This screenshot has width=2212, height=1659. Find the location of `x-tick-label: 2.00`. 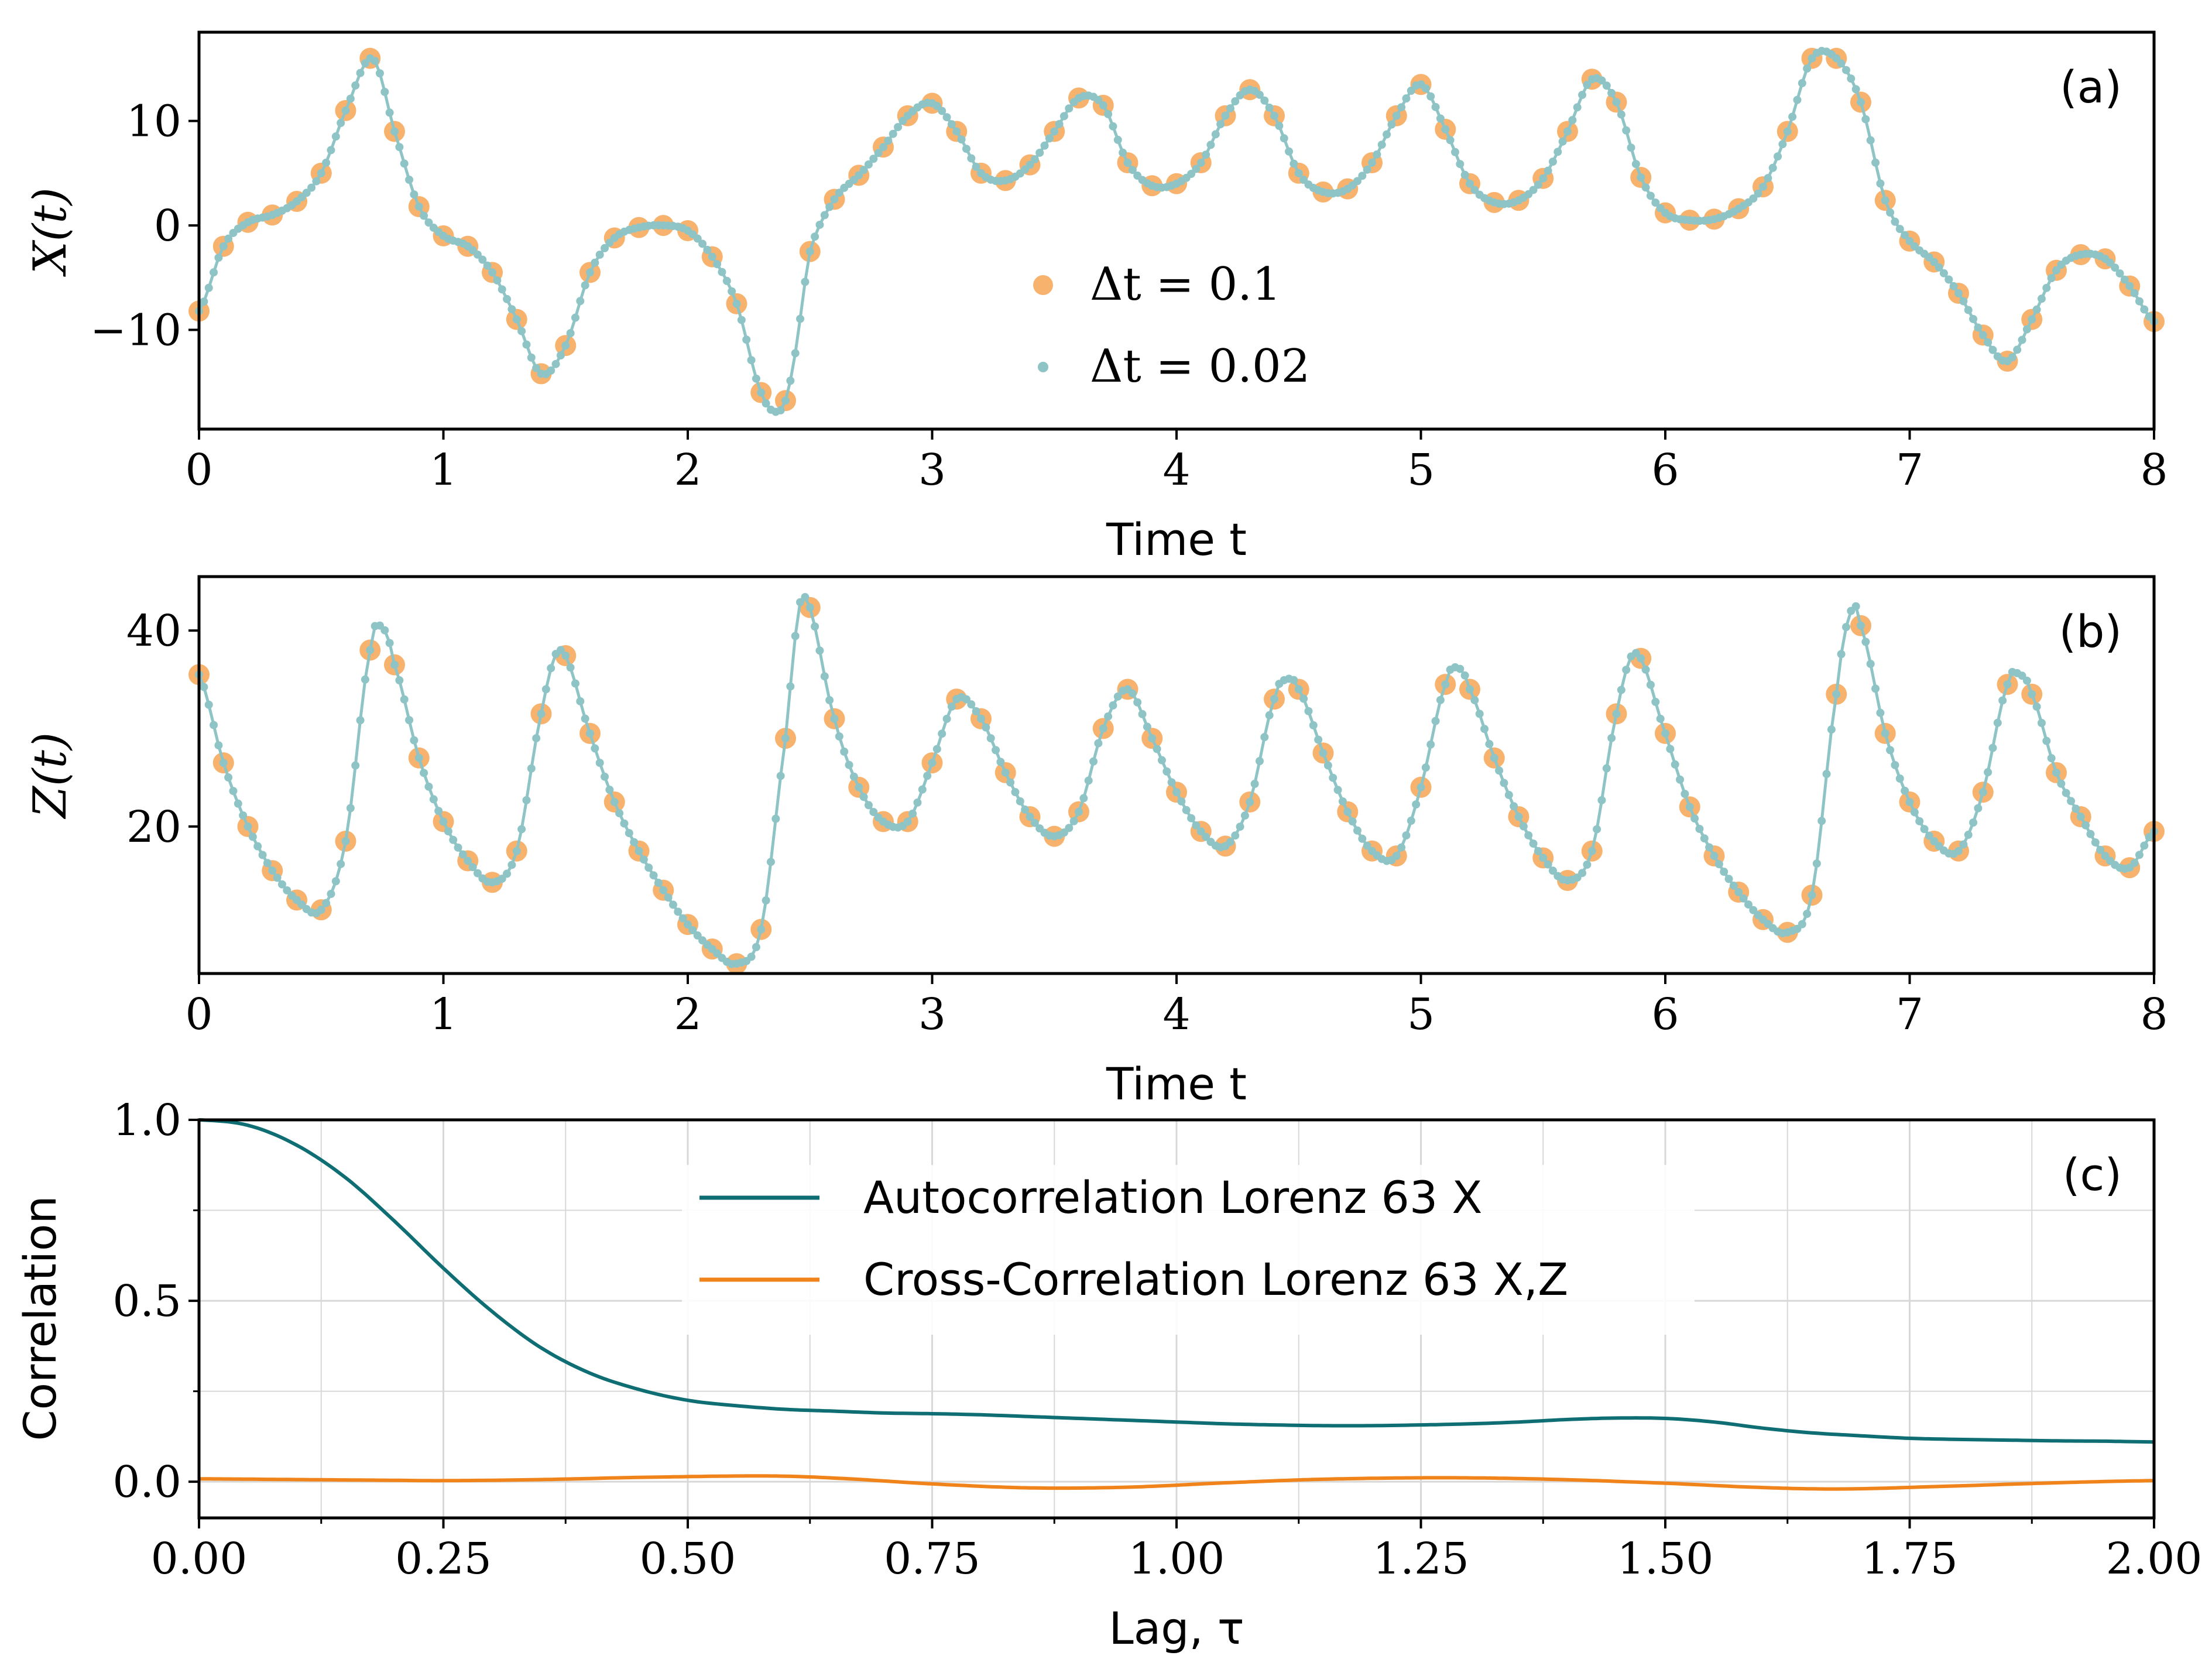

x-tick-label: 2.00 is located at coordinates (2154, 1559).